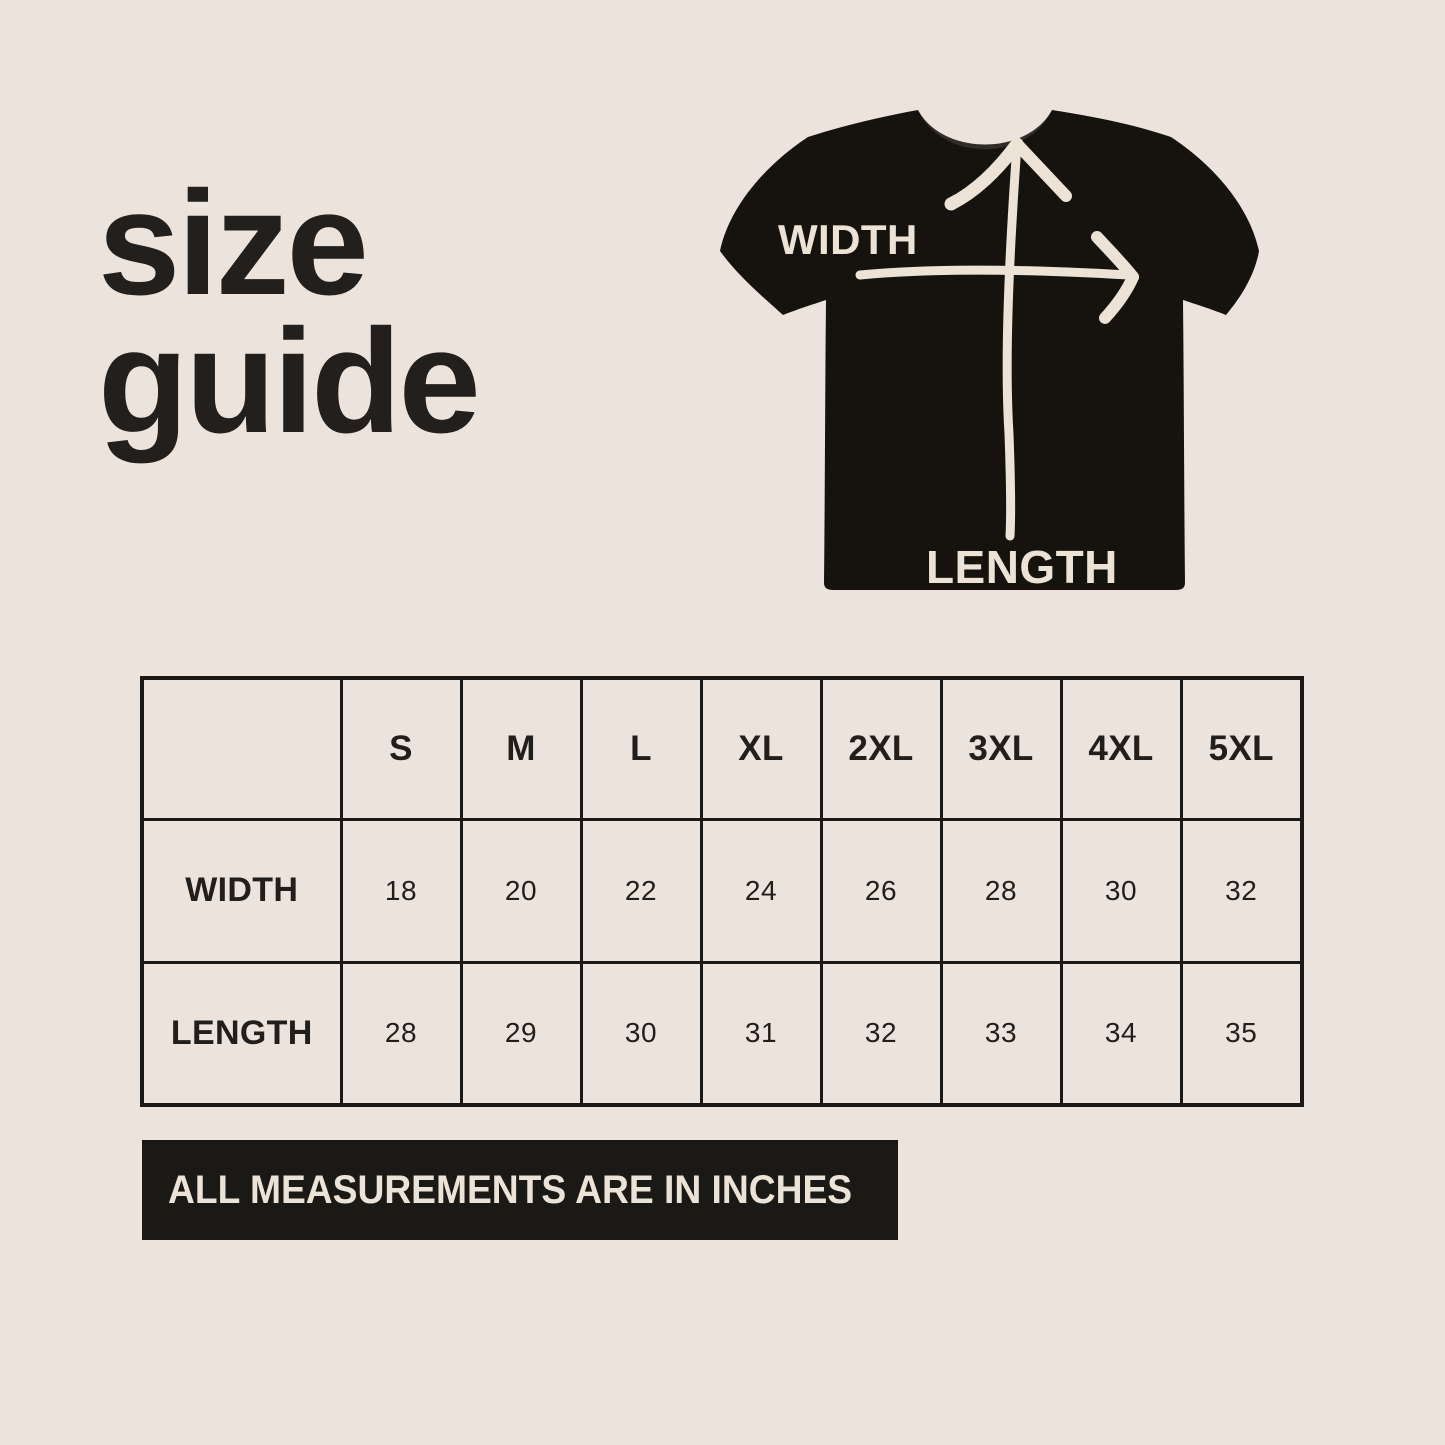 The image size is (1445, 1445). Describe the element at coordinates (881, 748) in the screenshot. I see `size-header-2xl: 2XL` at that location.